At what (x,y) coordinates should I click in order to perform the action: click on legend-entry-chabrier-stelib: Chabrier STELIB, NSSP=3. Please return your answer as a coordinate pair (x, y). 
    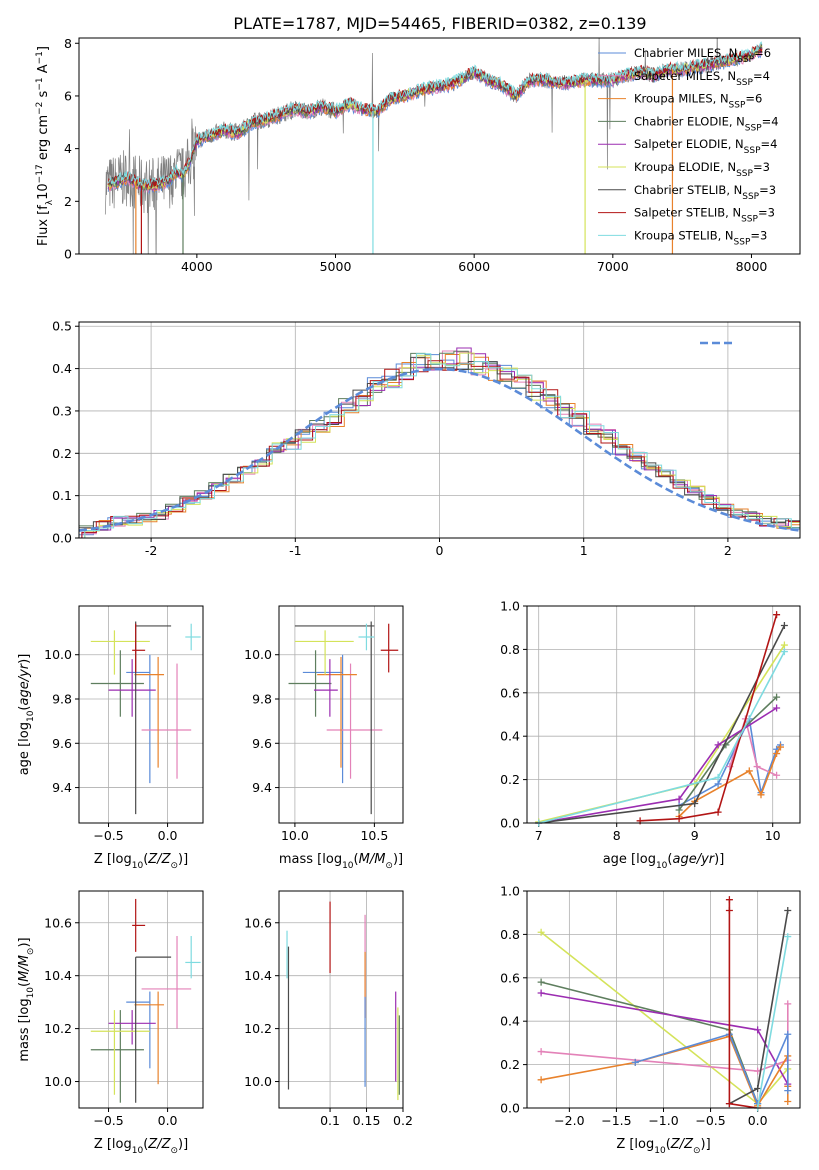
    Looking at the image, I should click on (705, 192).